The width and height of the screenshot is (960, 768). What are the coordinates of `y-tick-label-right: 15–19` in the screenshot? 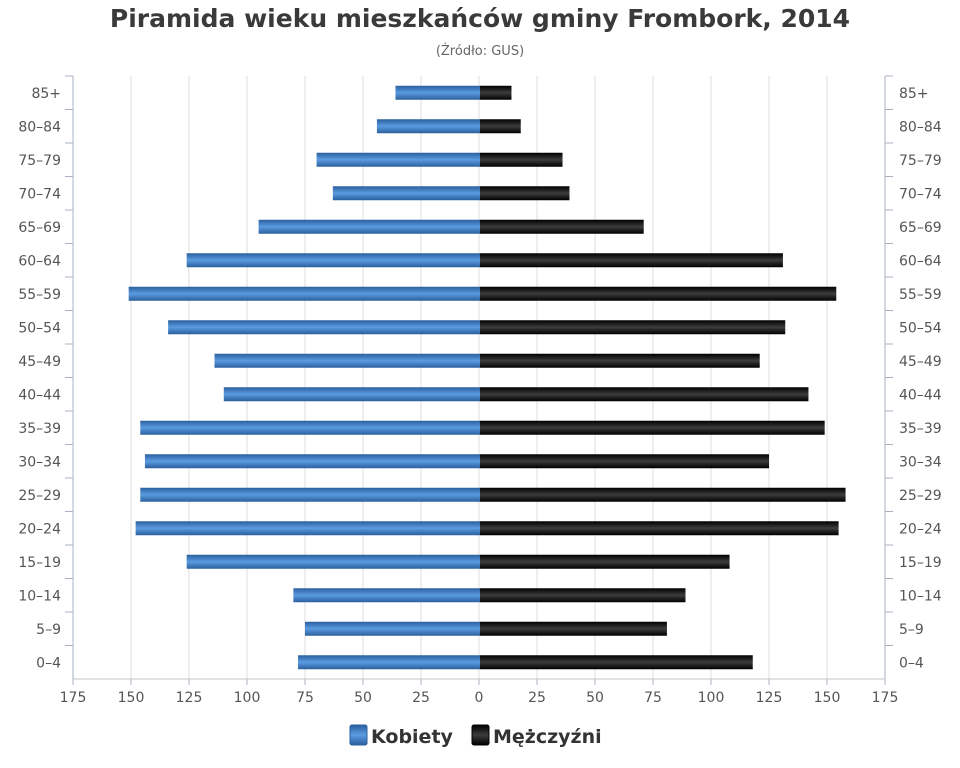 It's located at (920, 563).